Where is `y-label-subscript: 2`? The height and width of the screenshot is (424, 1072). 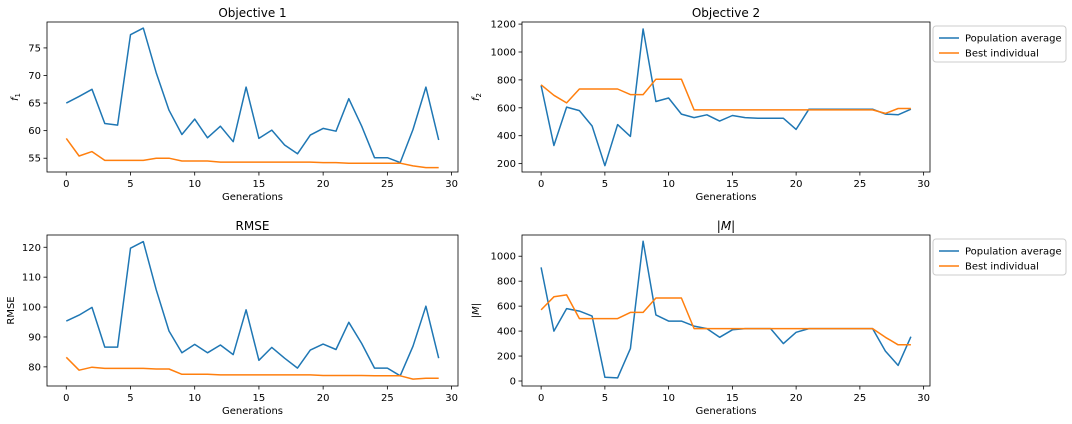
y-label-subscript: 2 is located at coordinates (479, 95).